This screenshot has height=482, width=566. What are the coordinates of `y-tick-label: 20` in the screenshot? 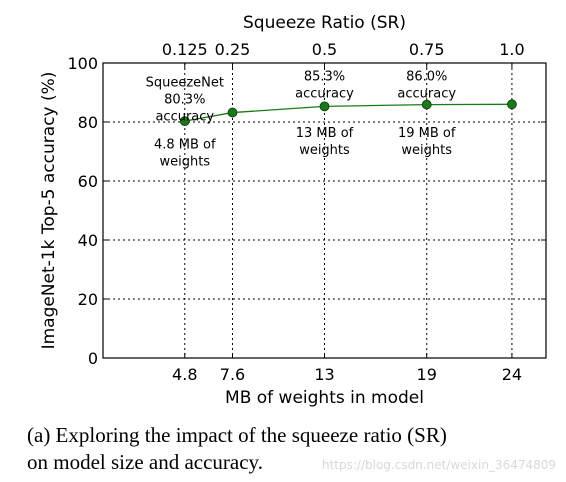 It's located at (88, 299).